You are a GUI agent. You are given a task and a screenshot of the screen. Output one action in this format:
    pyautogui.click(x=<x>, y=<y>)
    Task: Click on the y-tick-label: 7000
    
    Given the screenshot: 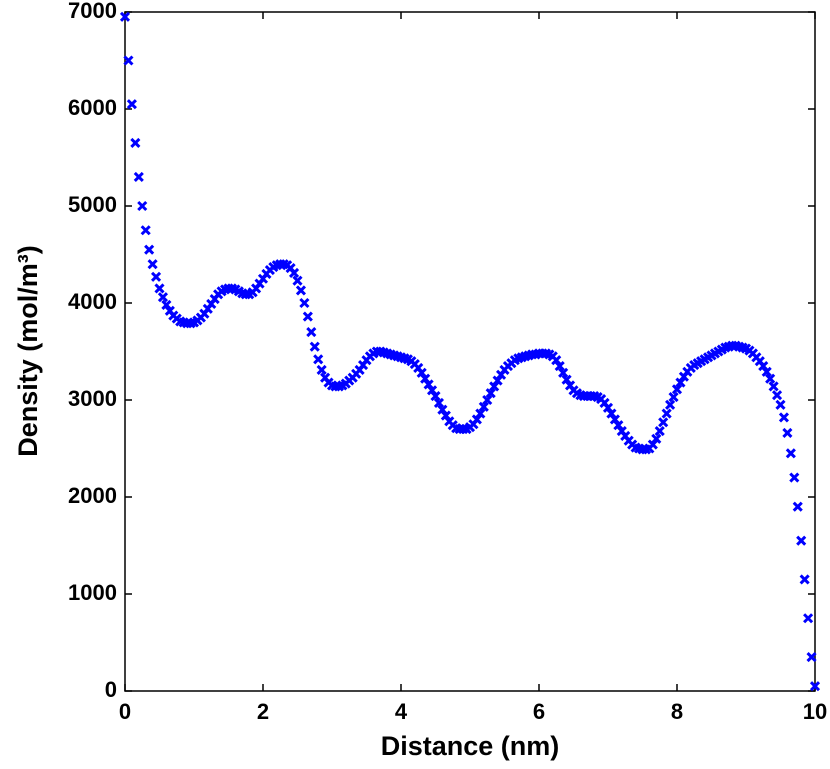 What is the action you would take?
    pyautogui.click(x=92, y=11)
    